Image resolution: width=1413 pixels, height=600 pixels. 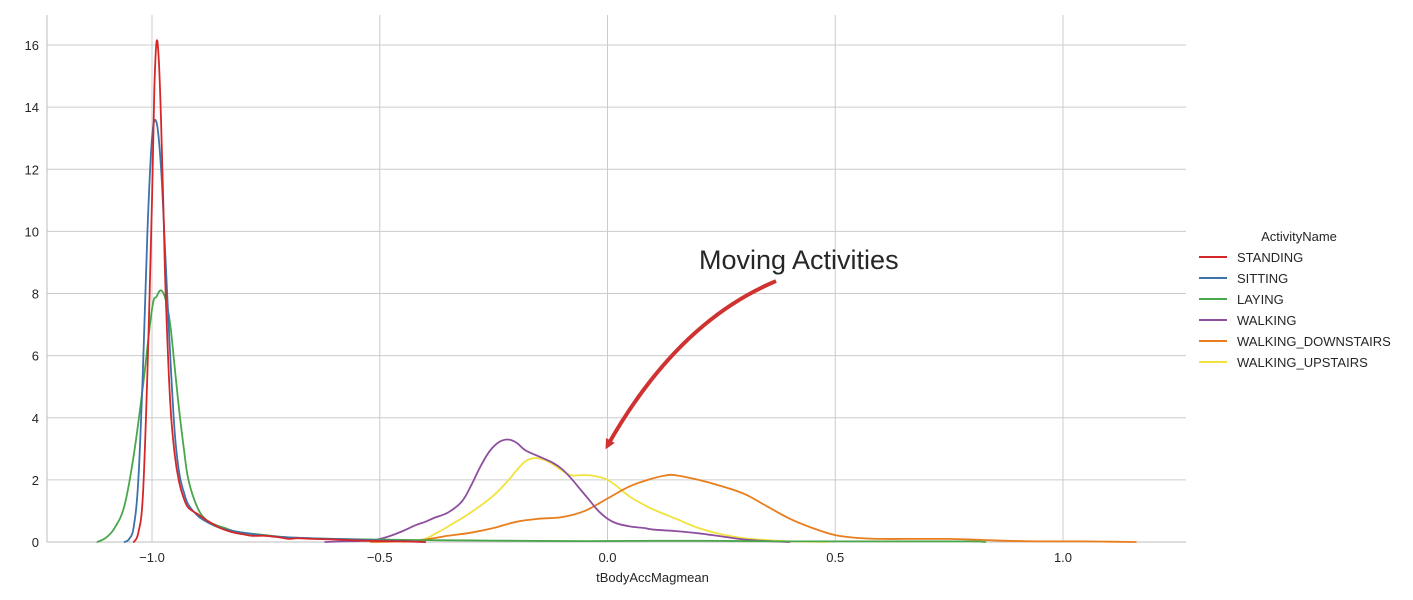 I want to click on x-tick-label: 0.0, so click(x=607, y=557).